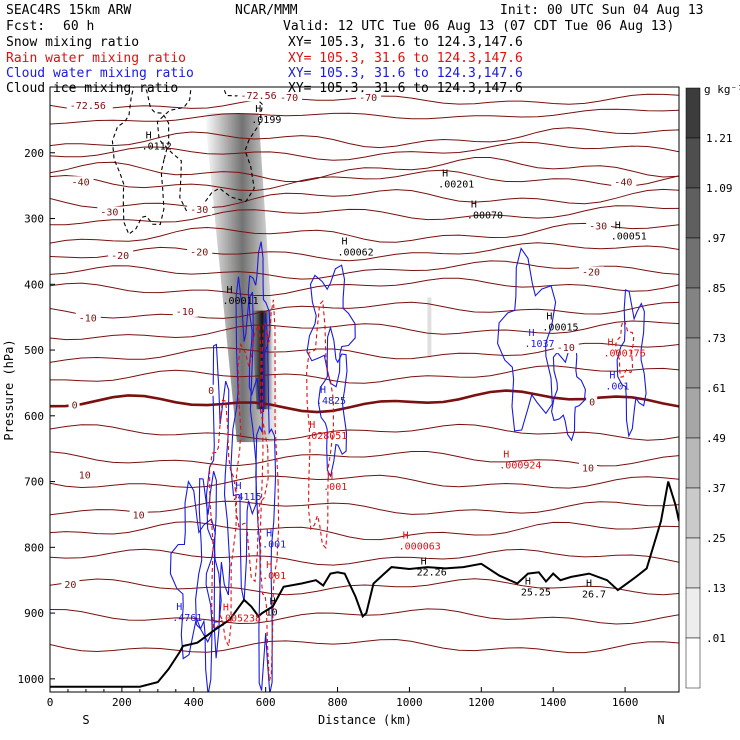 The image size is (740, 740). I want to click on x-tick-label: 0, so click(50, 702).